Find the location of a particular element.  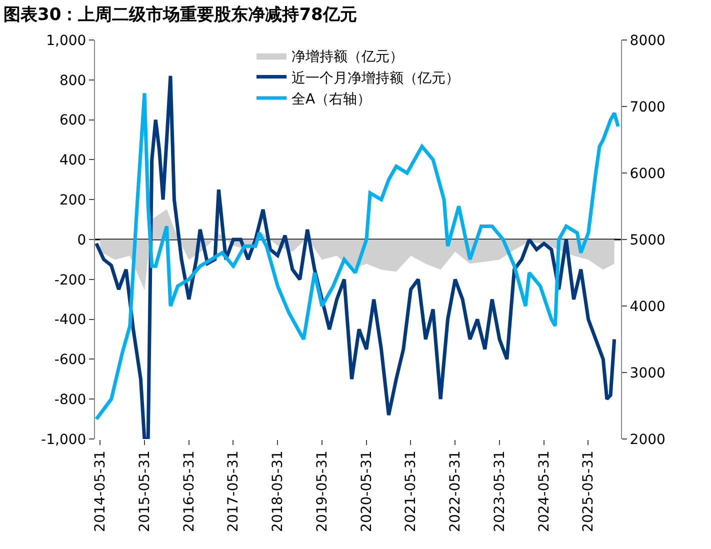

y-tick-label: 0 is located at coordinates (81, 240).